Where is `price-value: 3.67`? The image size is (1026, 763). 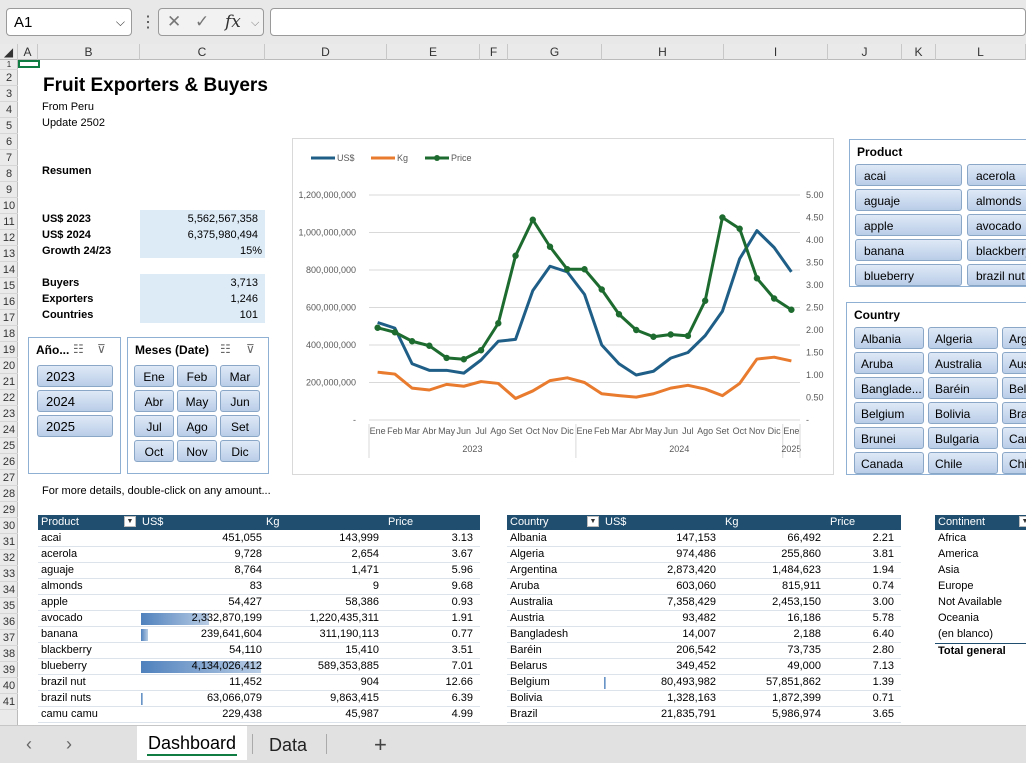 price-value: 3.67 is located at coordinates (462, 554).